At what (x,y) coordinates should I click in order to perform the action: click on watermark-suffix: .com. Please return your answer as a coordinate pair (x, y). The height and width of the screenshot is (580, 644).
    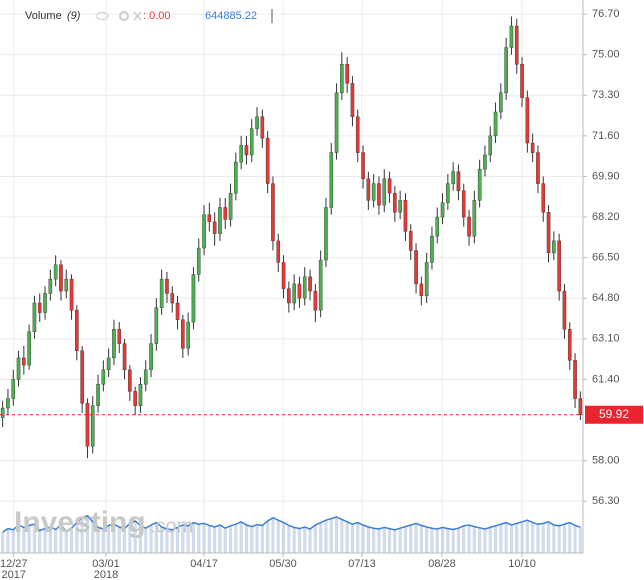
    Looking at the image, I should click on (171, 526).